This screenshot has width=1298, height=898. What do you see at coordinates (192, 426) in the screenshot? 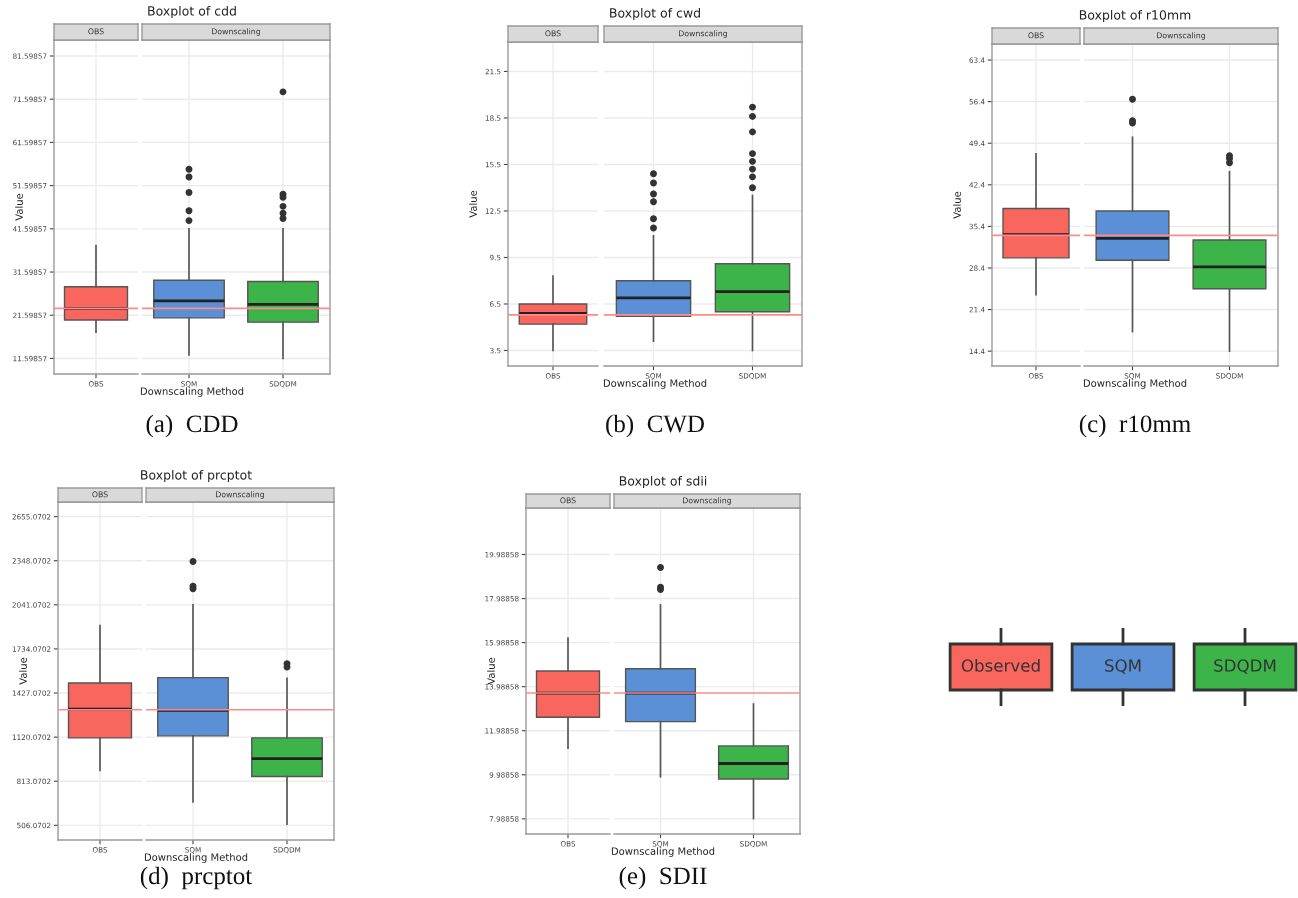
I see `text: (a) CDD` at bounding box center [192, 426].